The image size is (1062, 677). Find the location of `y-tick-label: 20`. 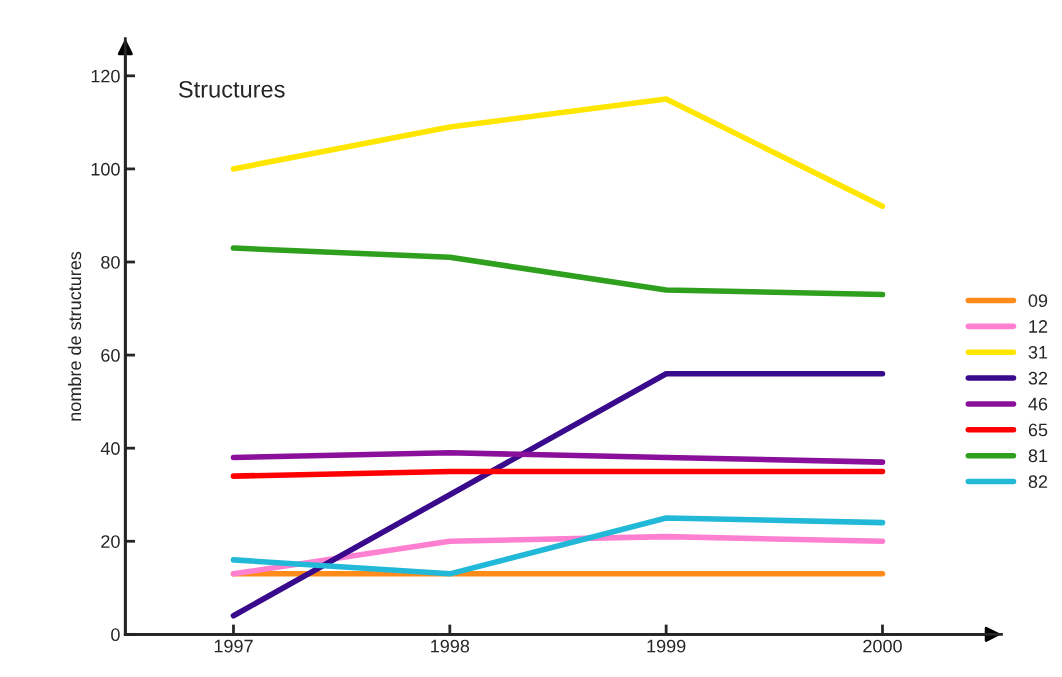

y-tick-label: 20 is located at coordinates (110, 541).